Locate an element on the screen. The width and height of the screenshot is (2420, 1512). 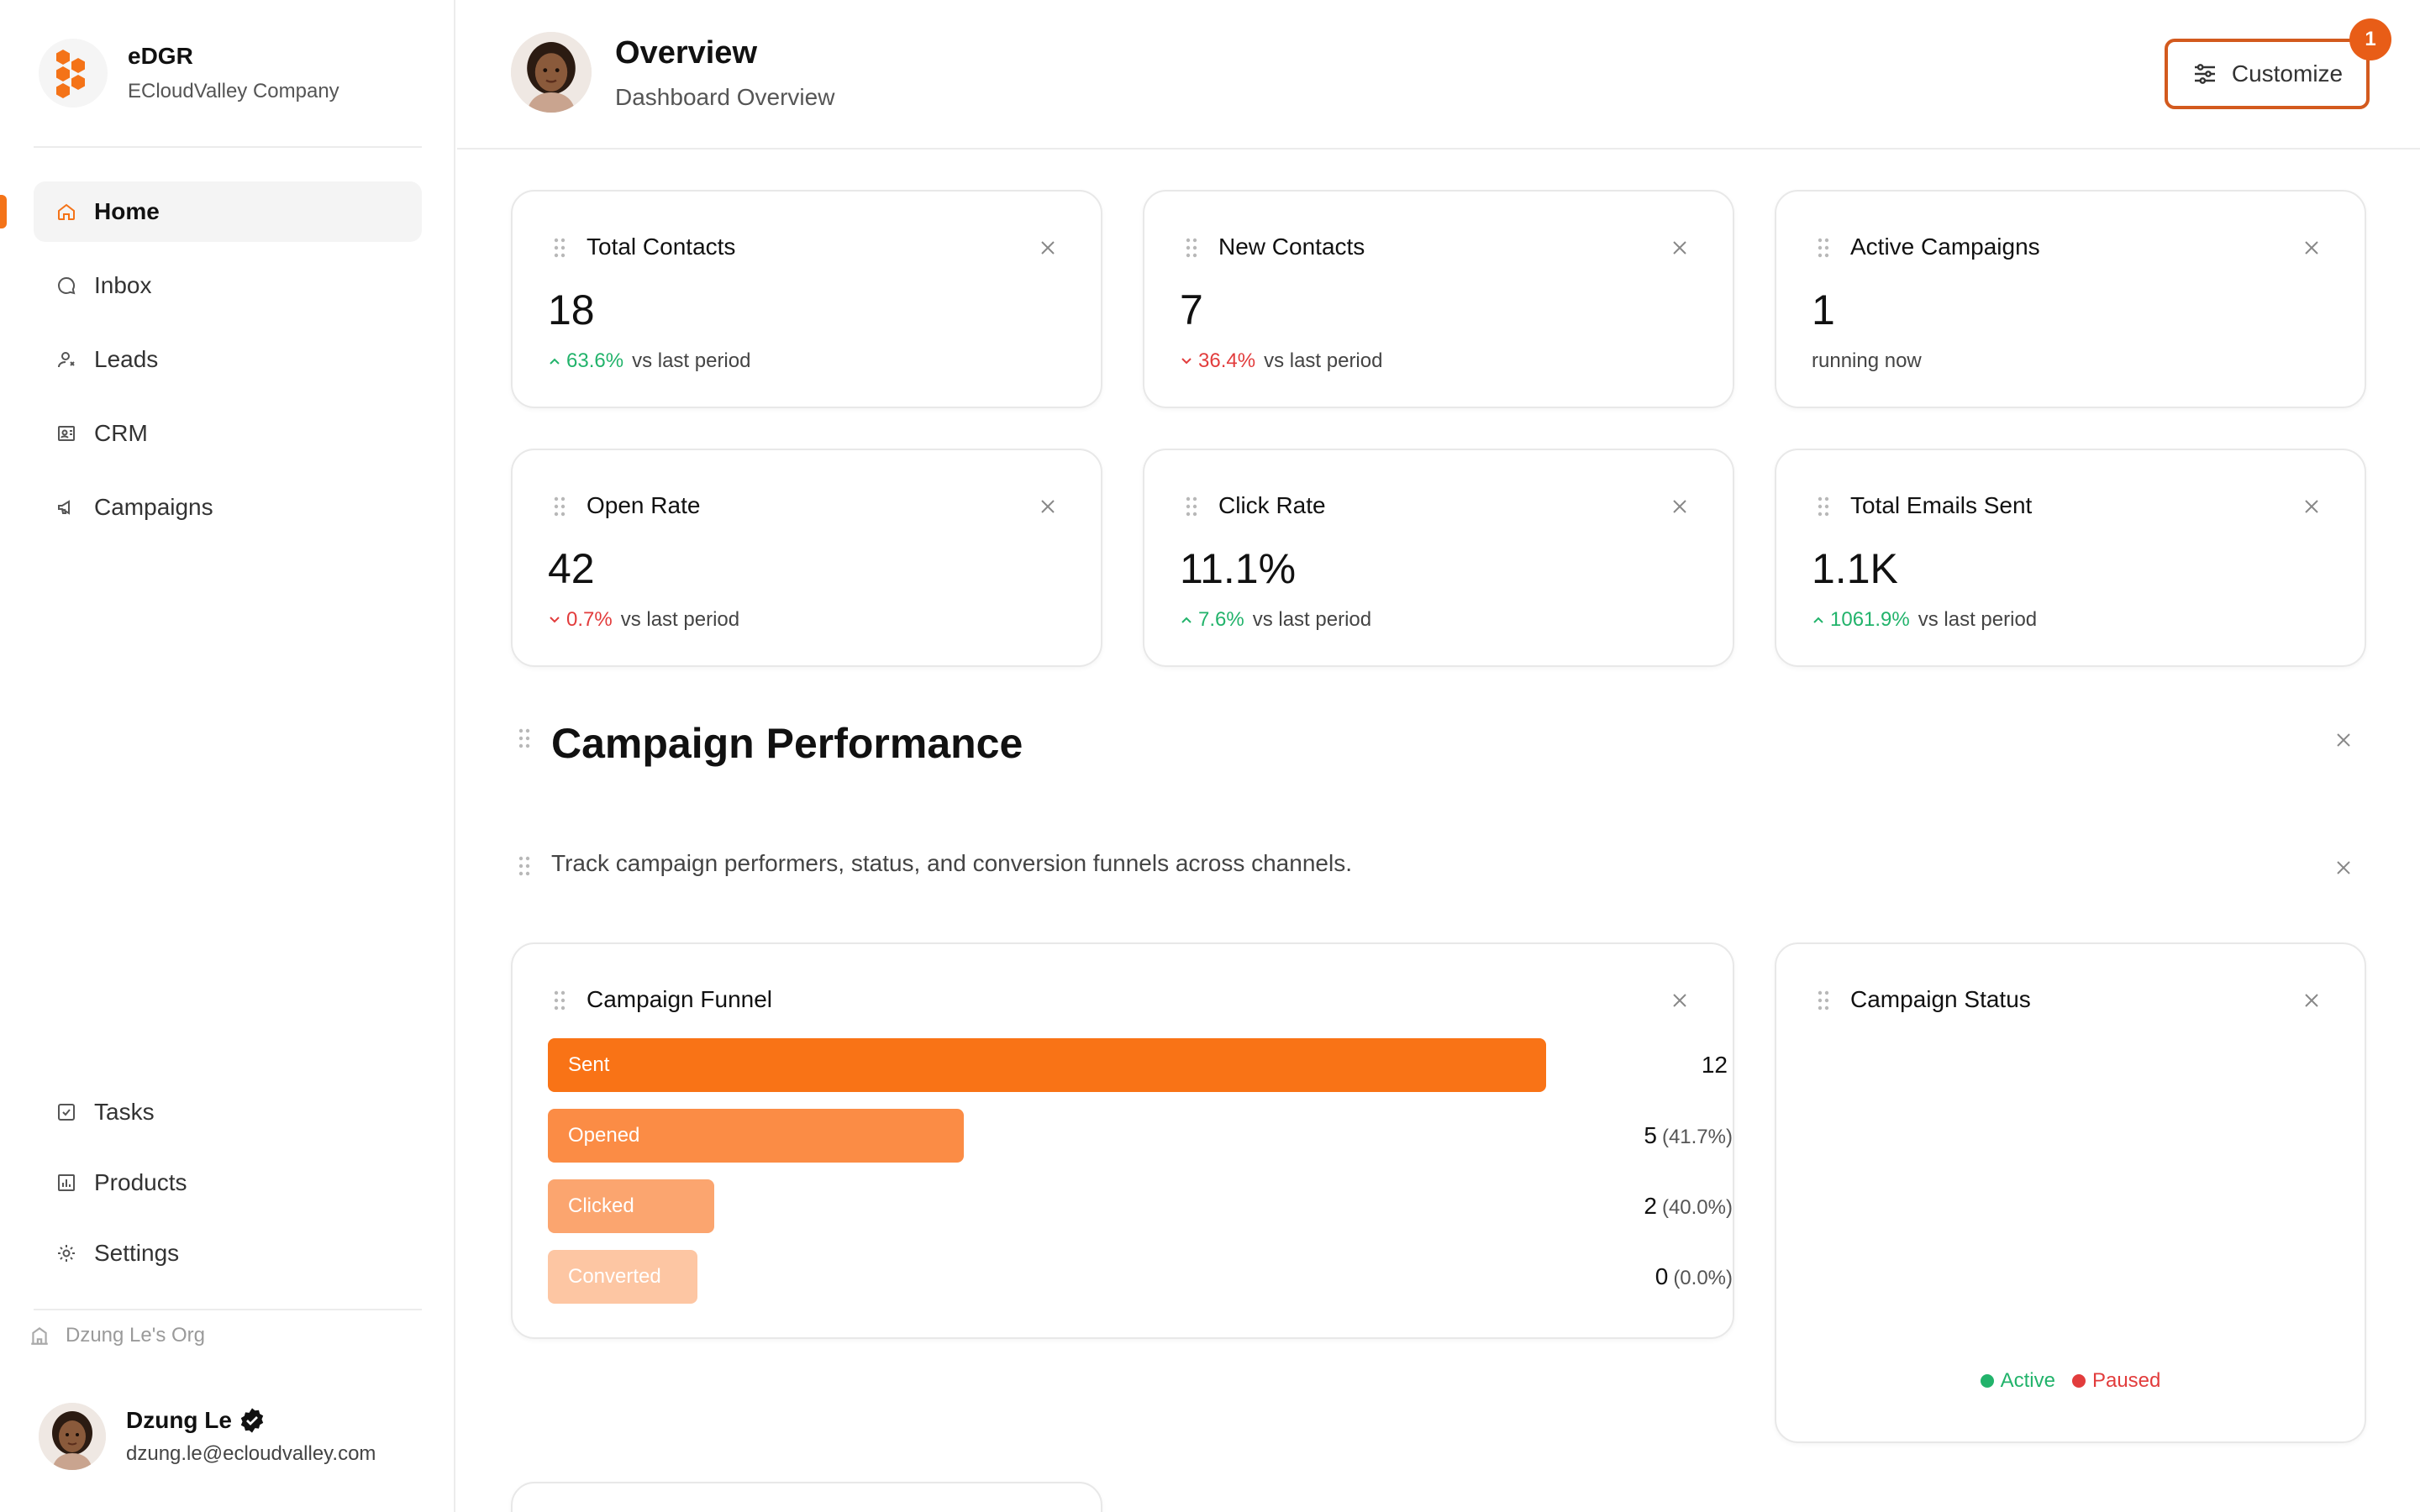
change-indicator: 63.6% is located at coordinates (585, 361).